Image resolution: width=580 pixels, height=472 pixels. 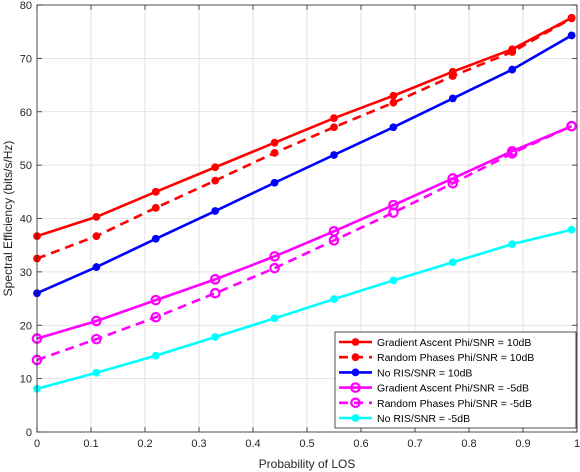 I want to click on legend-box, so click(x=455, y=380).